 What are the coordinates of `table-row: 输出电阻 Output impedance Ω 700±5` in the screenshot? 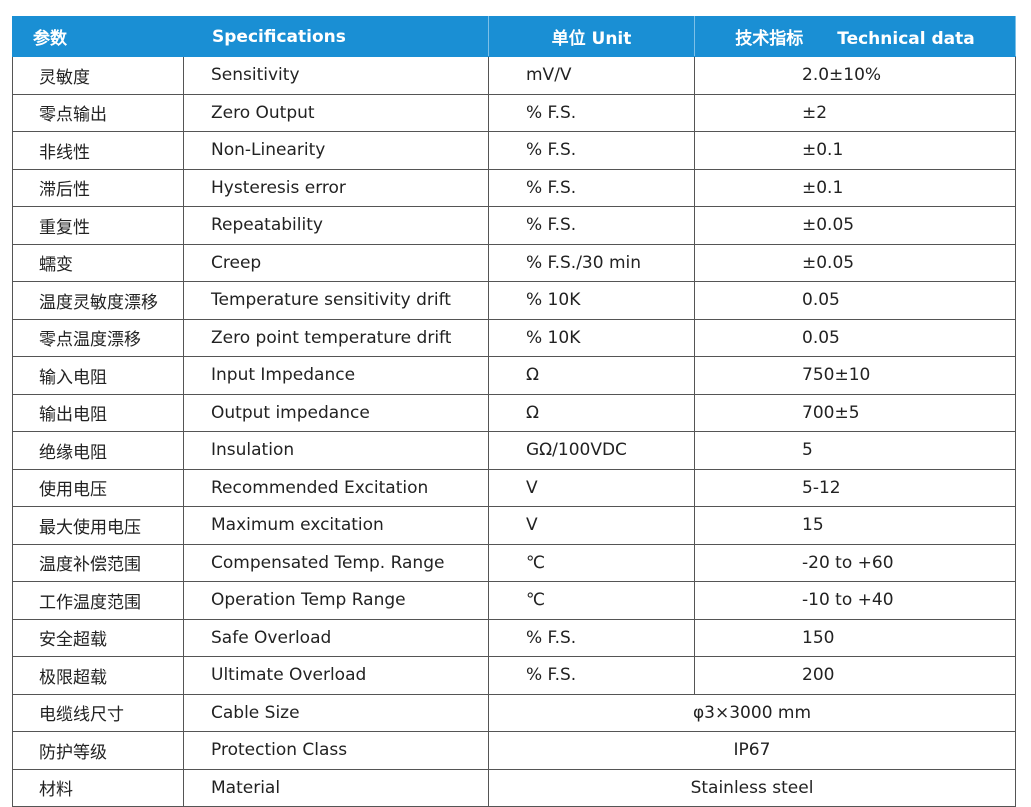 It's located at (514, 412).